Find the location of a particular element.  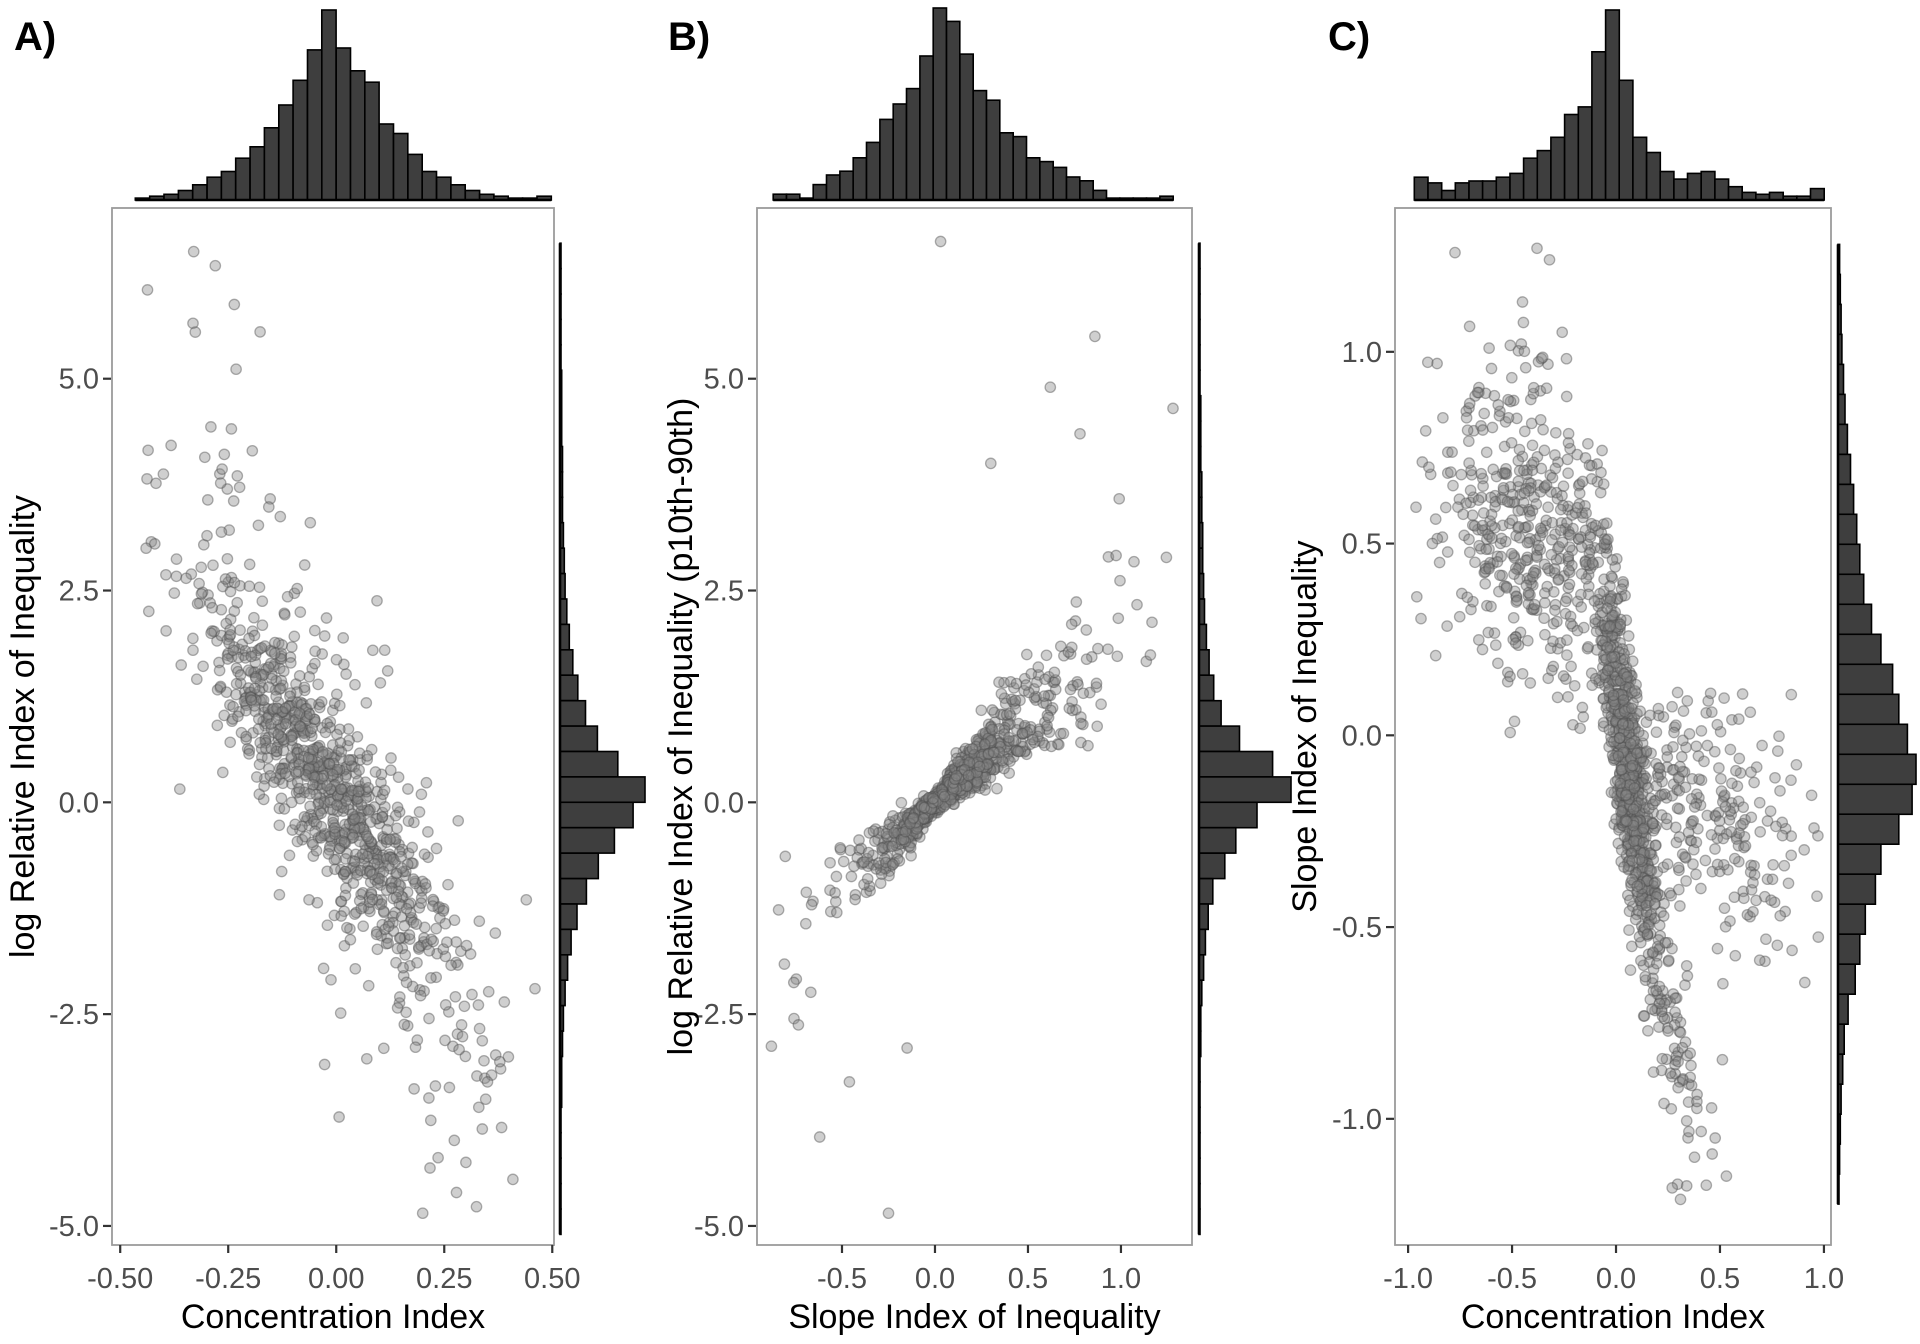

panel-a-x-axis: -0.50 -0.25 0.00 0.25 0.50 is located at coordinates (333, 1270).